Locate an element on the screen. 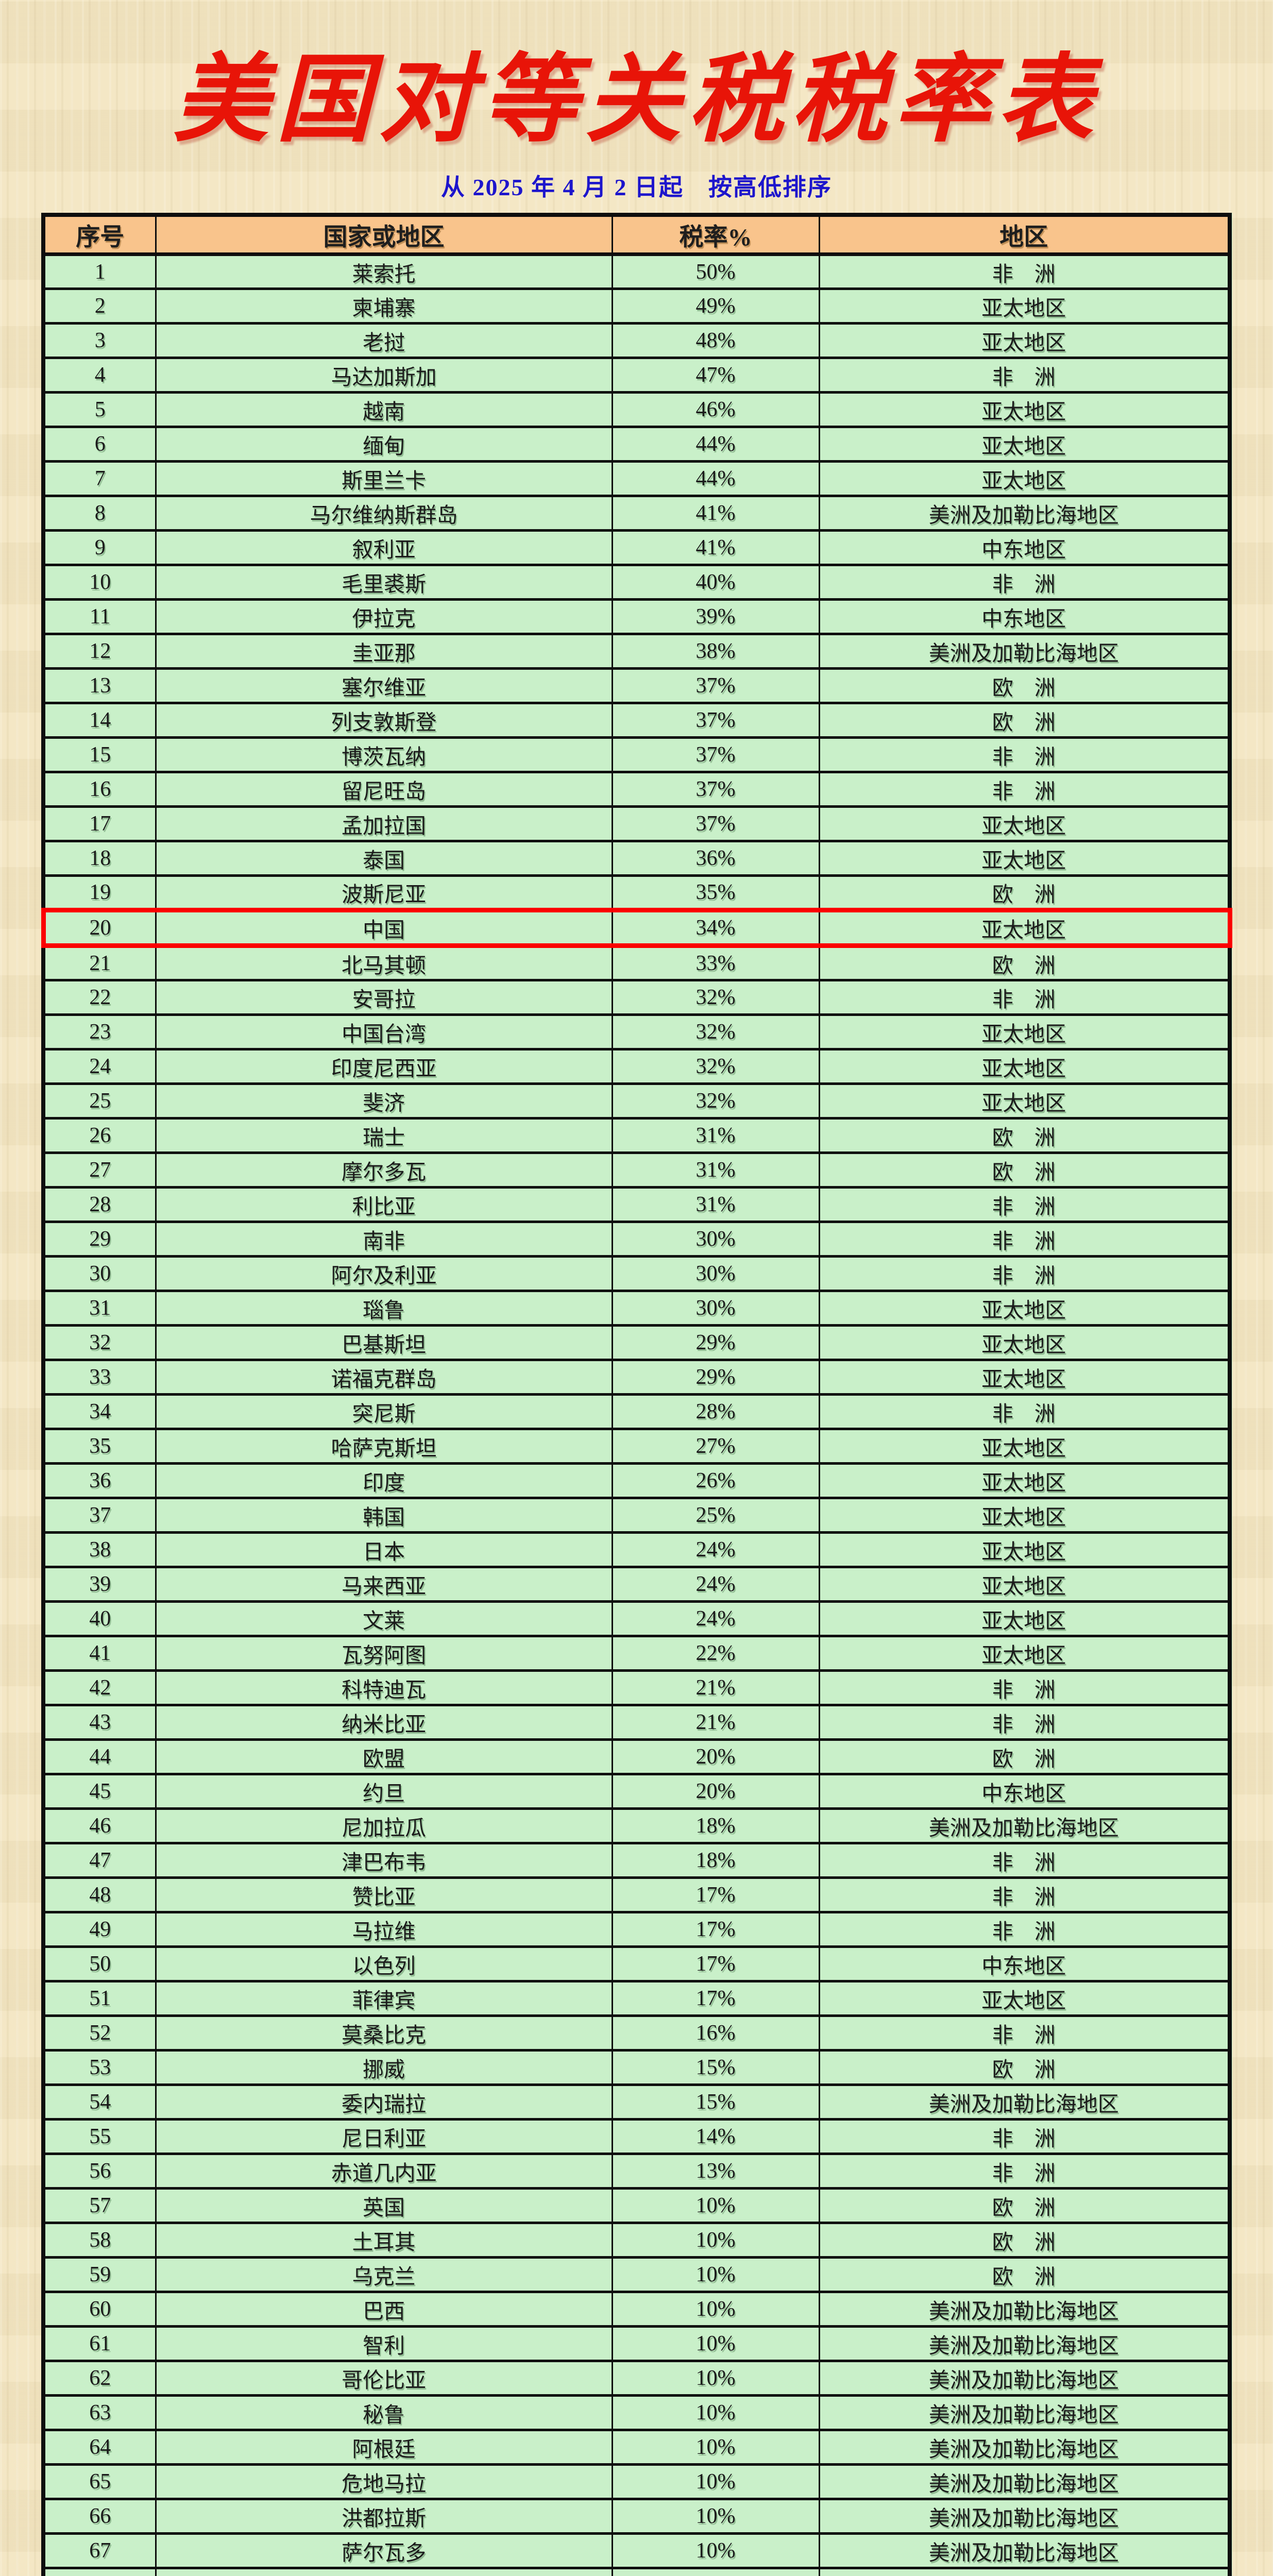 The image size is (1273, 2576). cell-rate: 16% is located at coordinates (716, 2033).